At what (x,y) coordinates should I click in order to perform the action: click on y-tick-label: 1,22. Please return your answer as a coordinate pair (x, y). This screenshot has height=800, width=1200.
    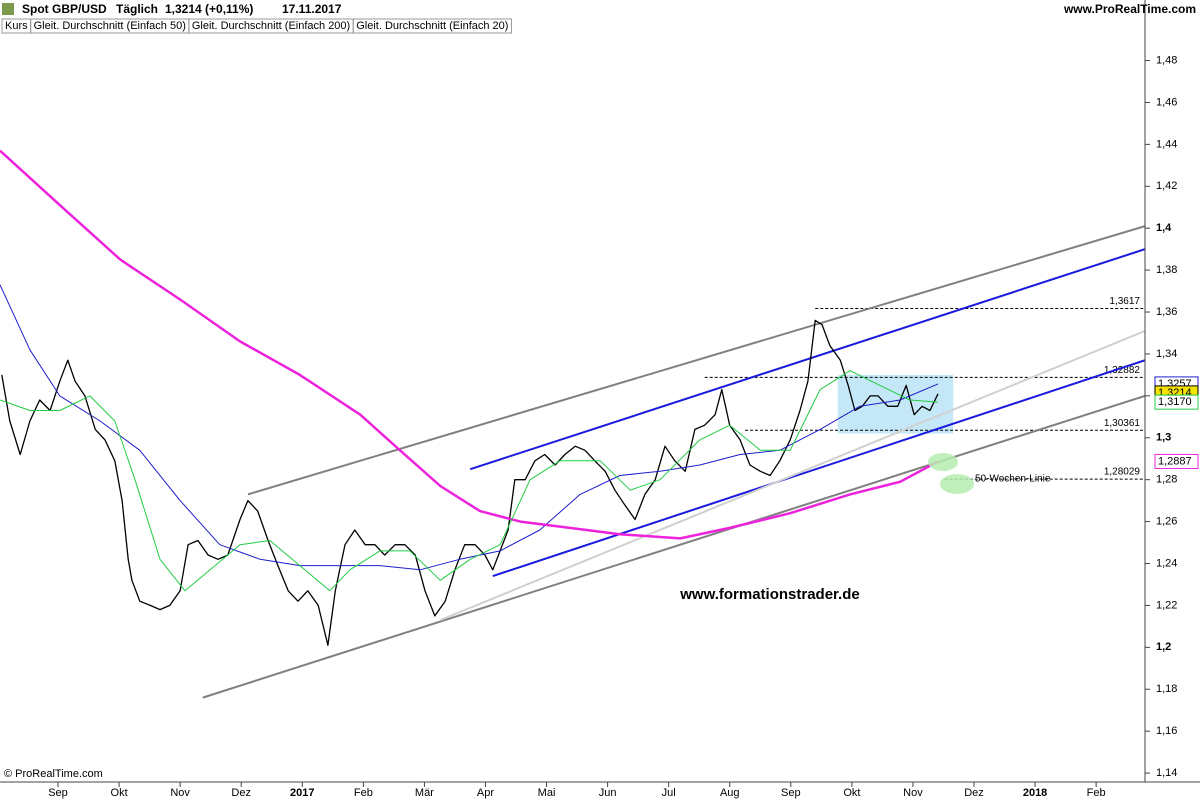
    Looking at the image, I should click on (1166, 605).